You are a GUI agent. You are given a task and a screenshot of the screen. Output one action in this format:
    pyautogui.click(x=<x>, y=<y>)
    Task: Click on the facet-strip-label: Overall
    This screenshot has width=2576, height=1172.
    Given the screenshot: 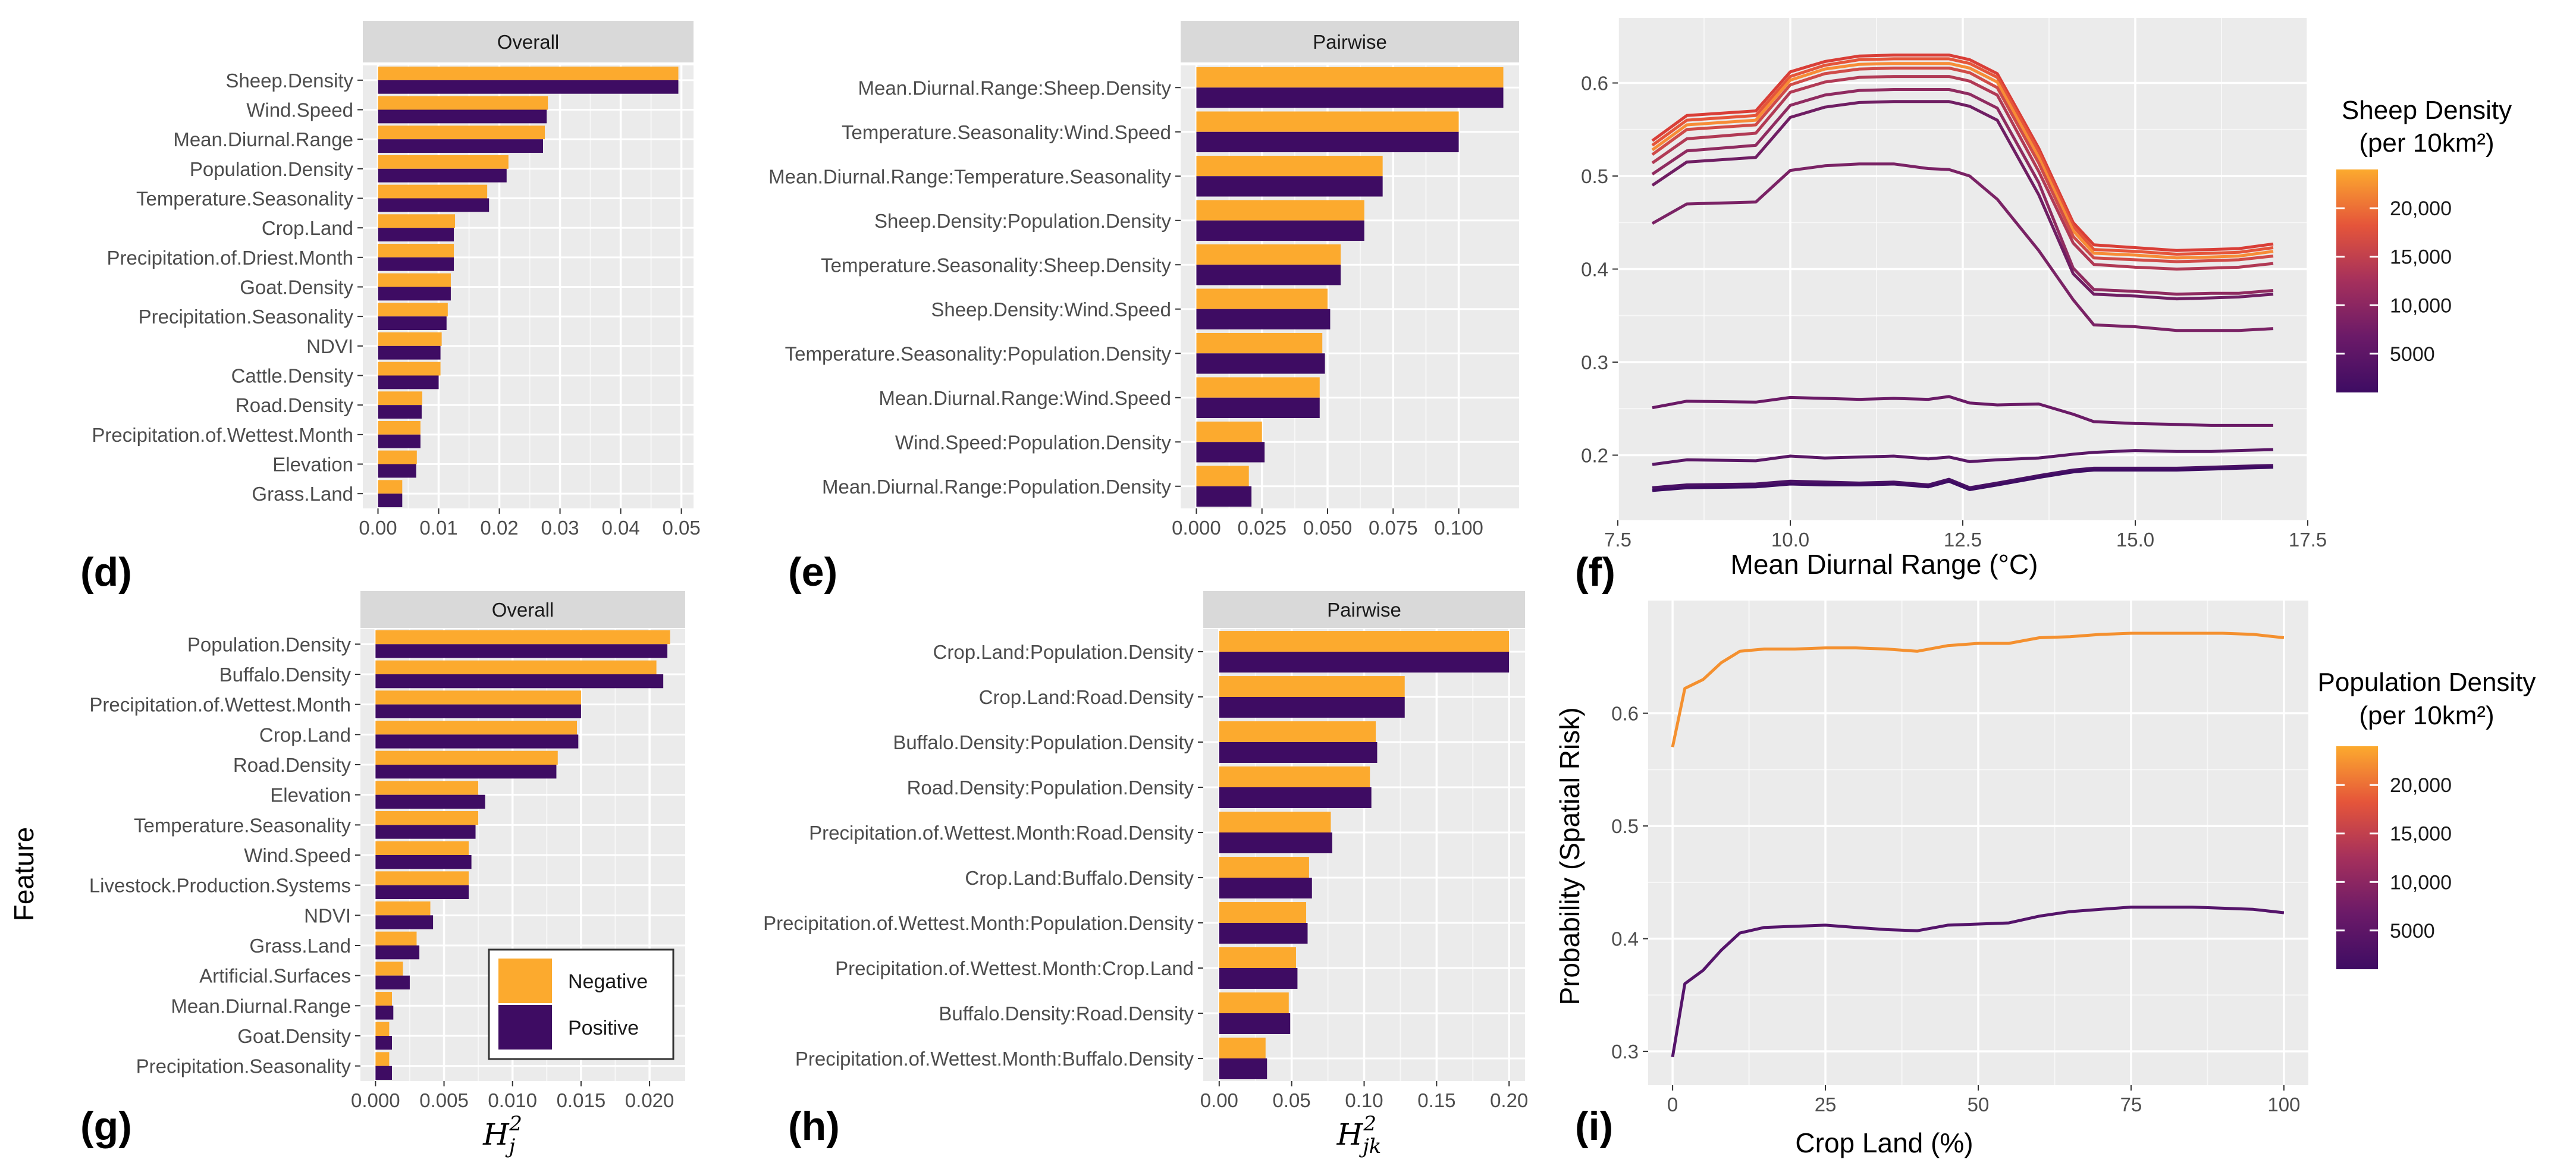 What is the action you would take?
    pyautogui.click(x=523, y=610)
    